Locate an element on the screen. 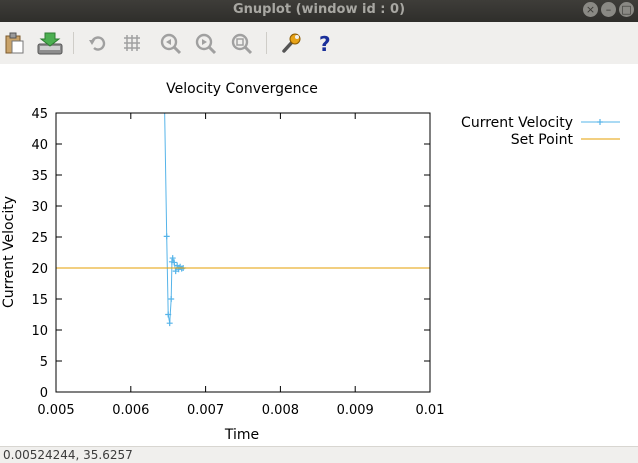  grid-icon is located at coordinates (133, 43).